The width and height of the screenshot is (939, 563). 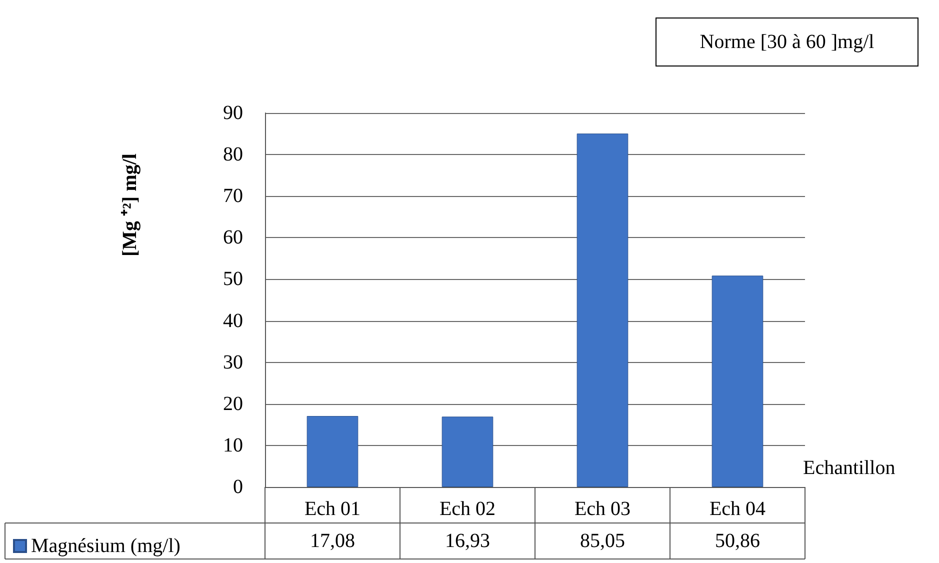 I want to click on x-tick-label: Ech 02, so click(x=467, y=509).